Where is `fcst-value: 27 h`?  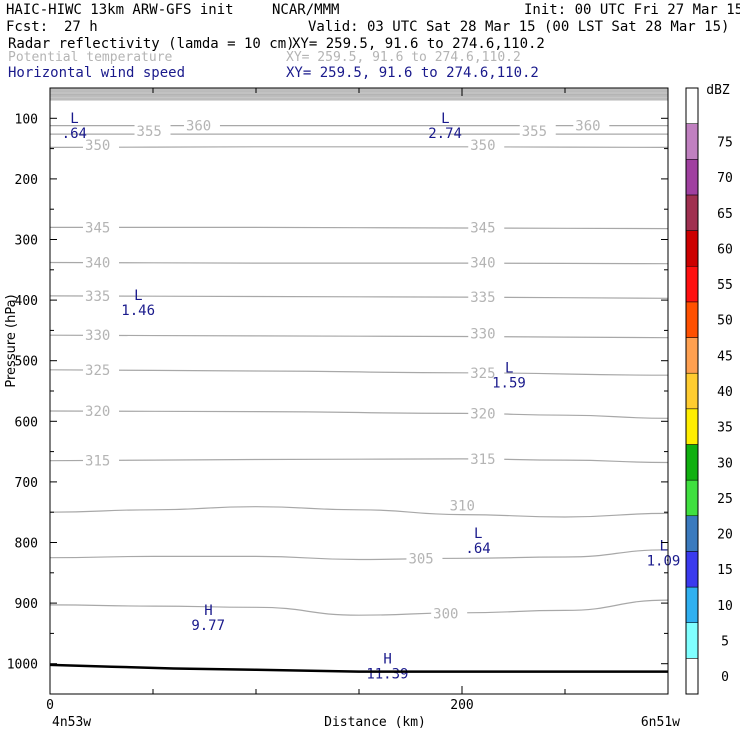
fcst-value: 27 h is located at coordinates (81, 27).